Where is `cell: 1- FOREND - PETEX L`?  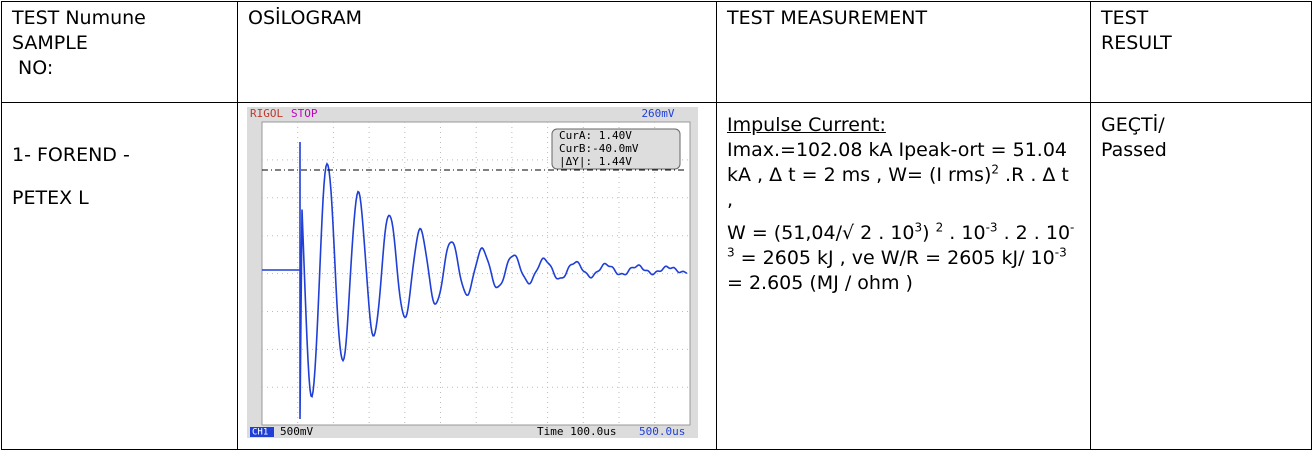
cell: 1- FOREND - PETEX L is located at coordinates (119, 276).